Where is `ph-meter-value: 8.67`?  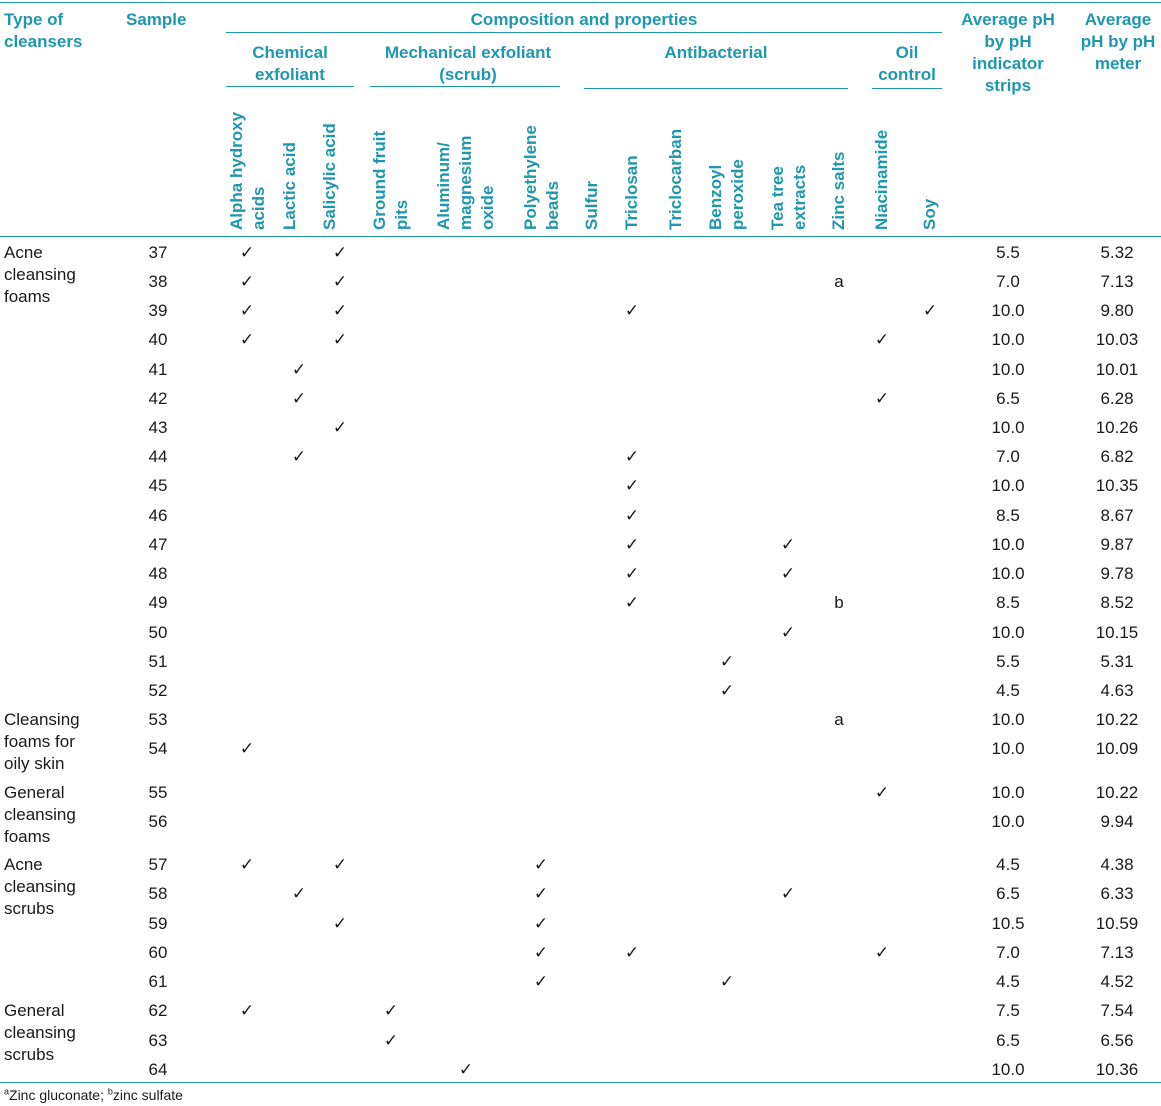
ph-meter-value: 8.67 is located at coordinates (1117, 515).